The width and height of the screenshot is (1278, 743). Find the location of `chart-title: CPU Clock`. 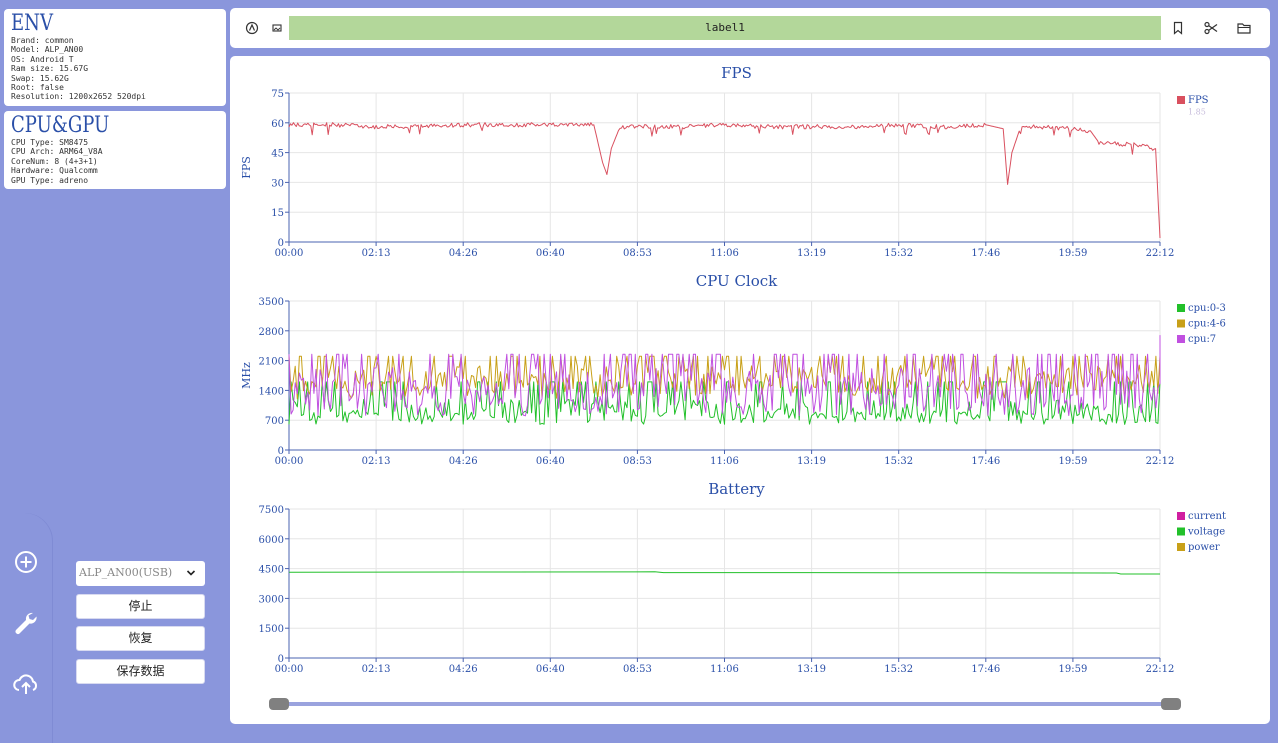

chart-title: CPU Clock is located at coordinates (737, 281).